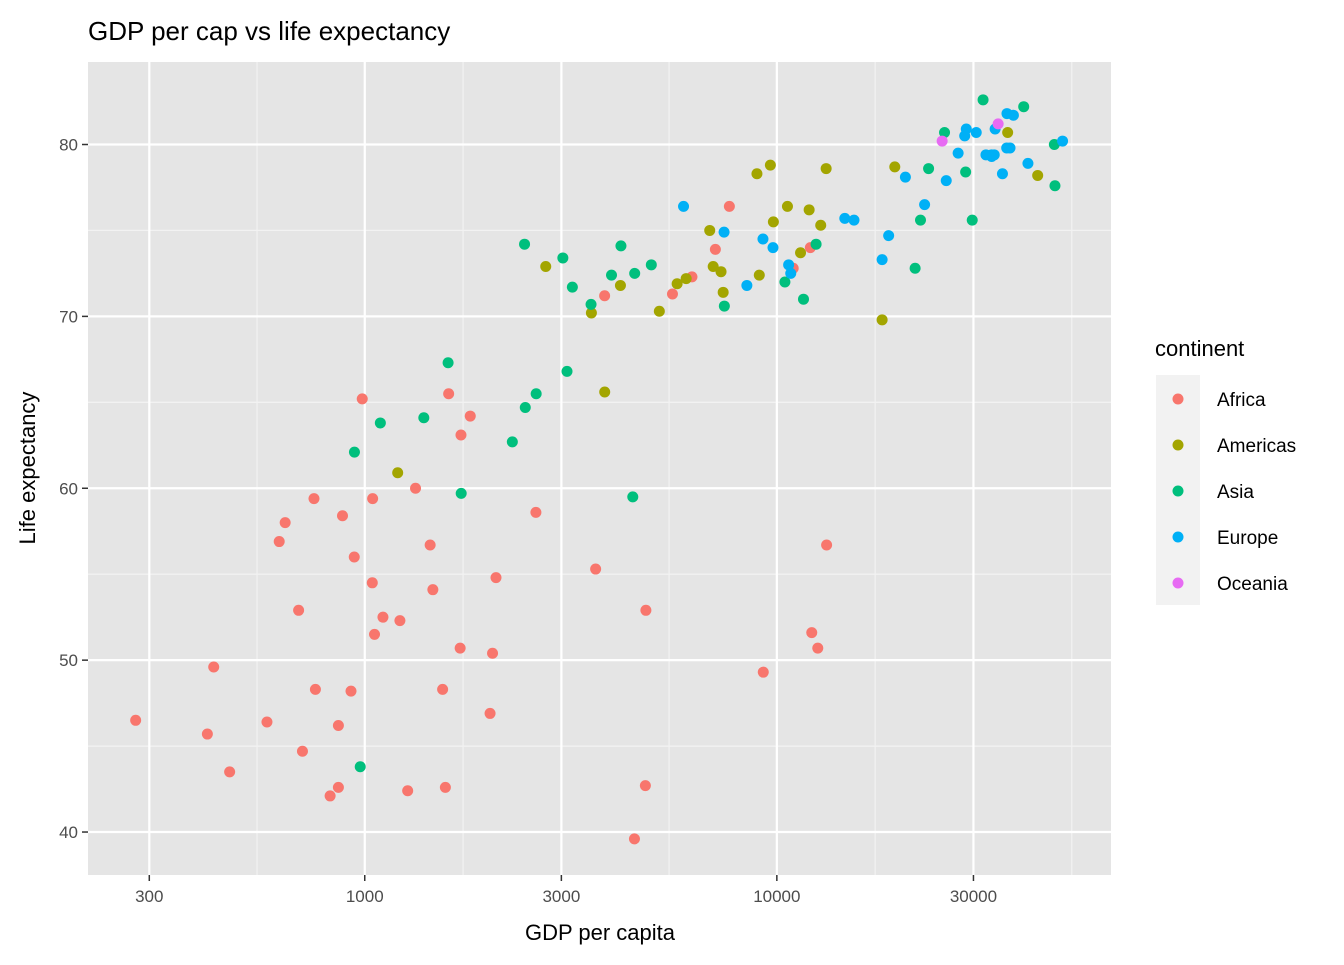  I want to click on x-tick-label: 30000, so click(973, 896).